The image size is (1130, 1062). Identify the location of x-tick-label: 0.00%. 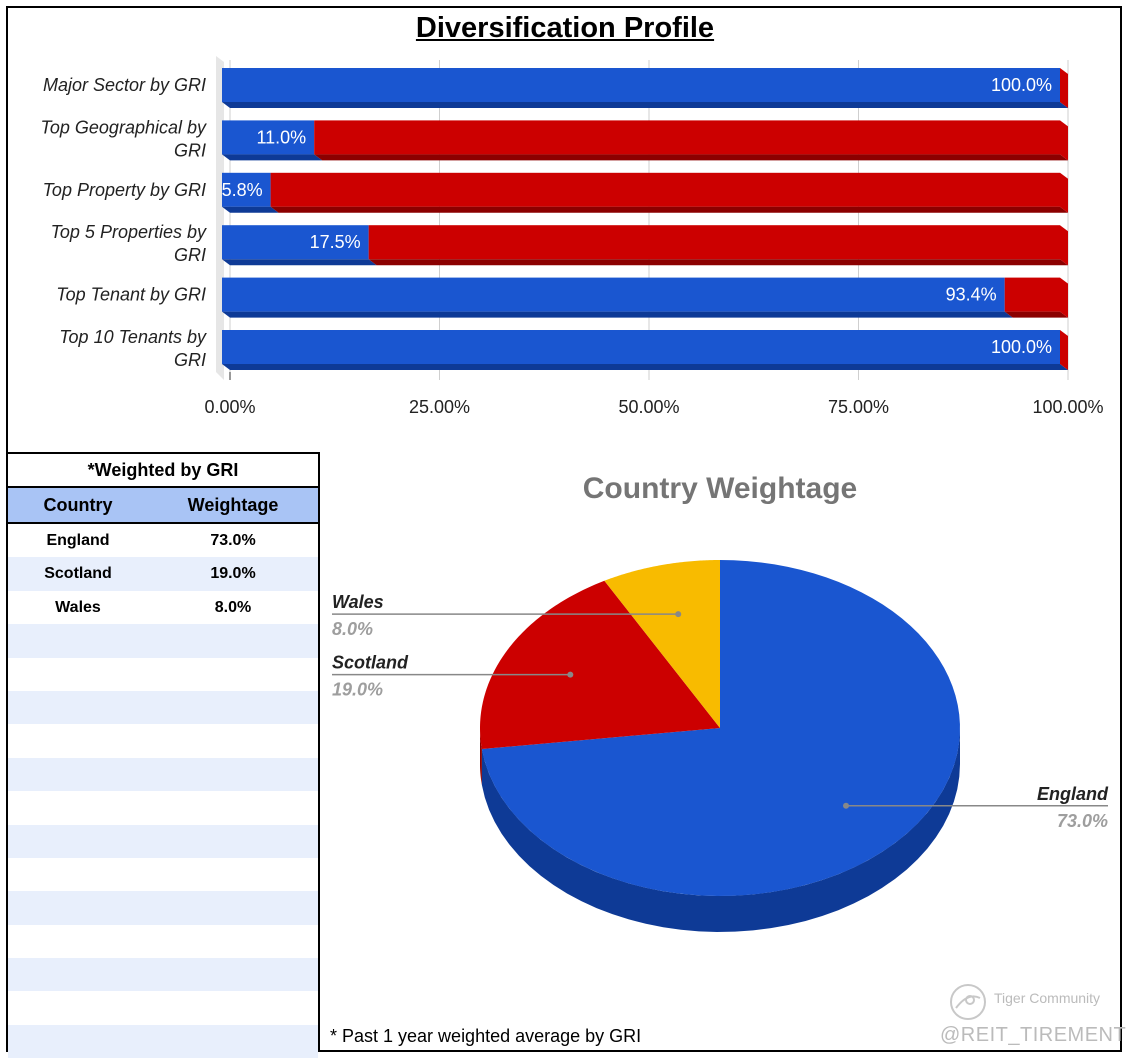
(229, 407).